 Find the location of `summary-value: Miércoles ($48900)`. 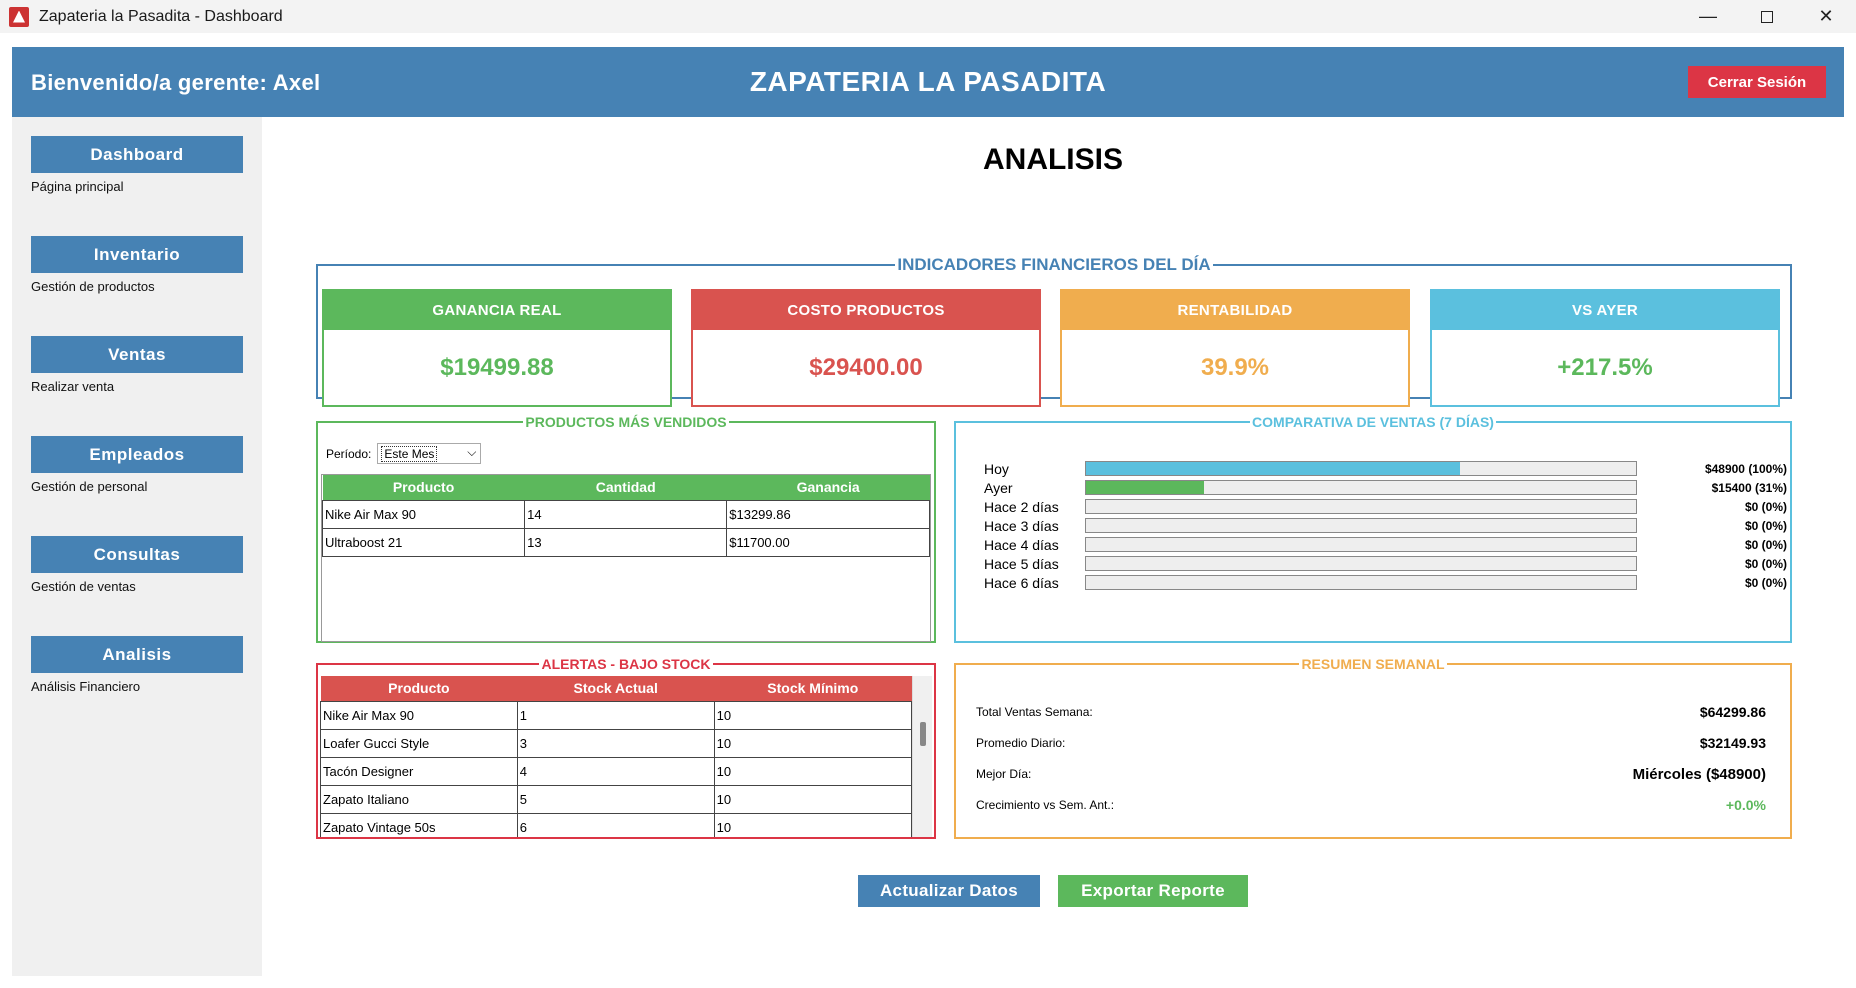

summary-value: Miércoles ($48900) is located at coordinates (1699, 774).